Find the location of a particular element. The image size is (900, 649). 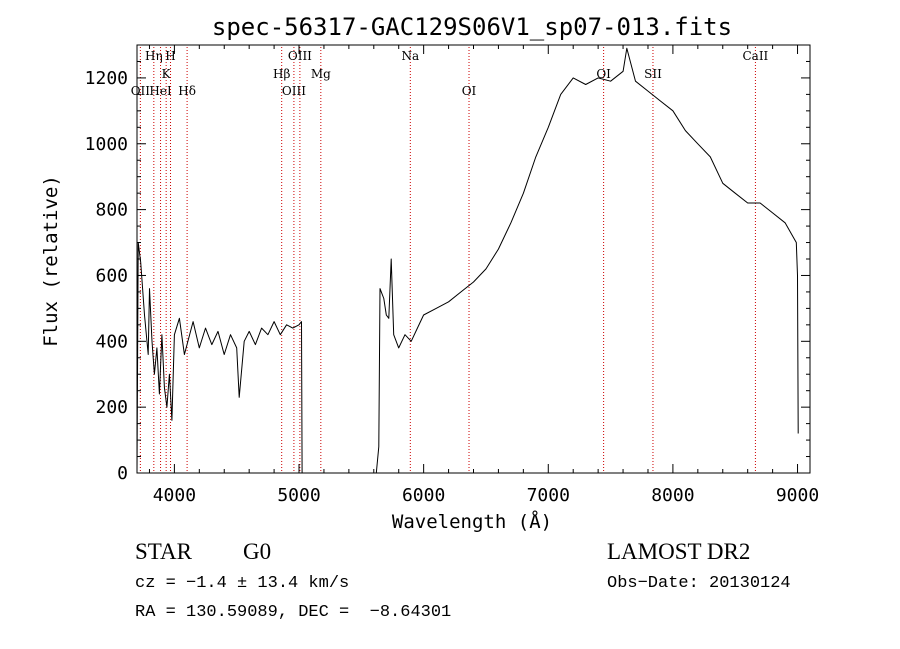

obs-date-text: Obs−Date: 20130124 is located at coordinates (699, 583).